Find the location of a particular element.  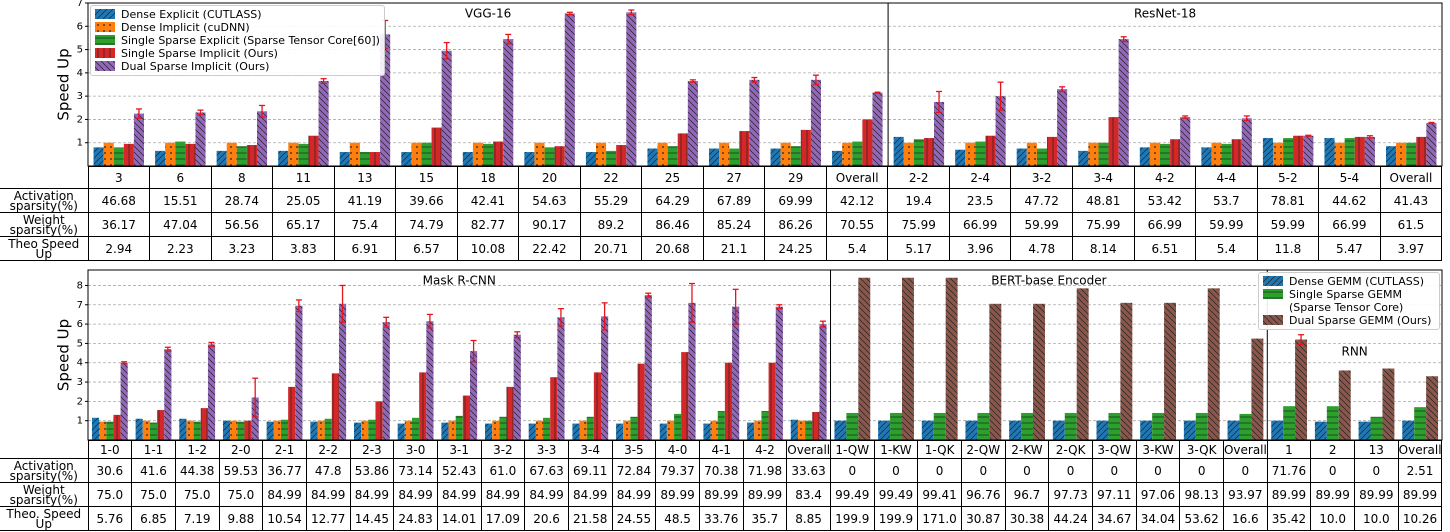

table-cell: 75.4 is located at coordinates (365, 224).